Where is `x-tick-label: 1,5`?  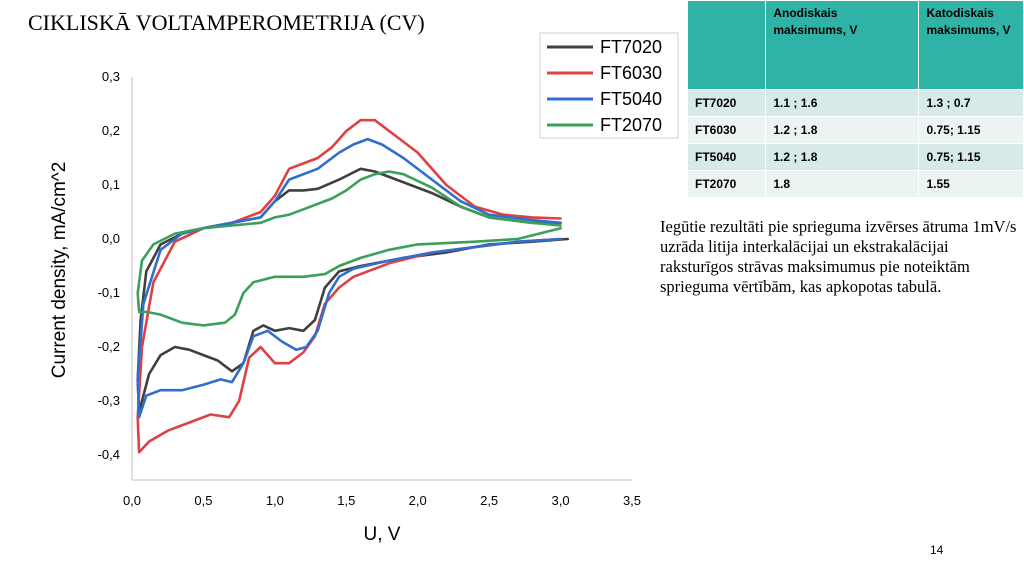 x-tick-label: 1,5 is located at coordinates (346, 500).